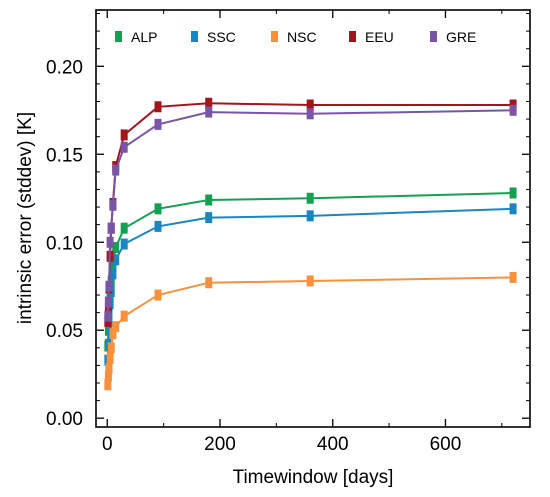 The width and height of the screenshot is (550, 497). I want to click on legend-marker-ssc, so click(194, 36).